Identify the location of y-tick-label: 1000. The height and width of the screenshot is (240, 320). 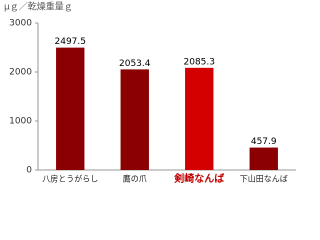
(20, 122).